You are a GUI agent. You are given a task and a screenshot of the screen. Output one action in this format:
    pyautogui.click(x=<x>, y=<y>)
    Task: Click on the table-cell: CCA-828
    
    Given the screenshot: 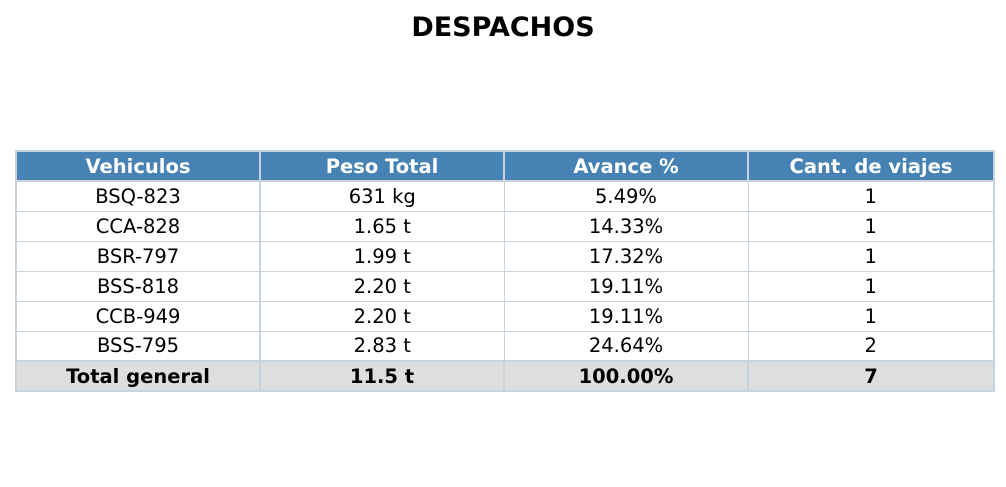 What is the action you would take?
    pyautogui.click(x=138, y=226)
    